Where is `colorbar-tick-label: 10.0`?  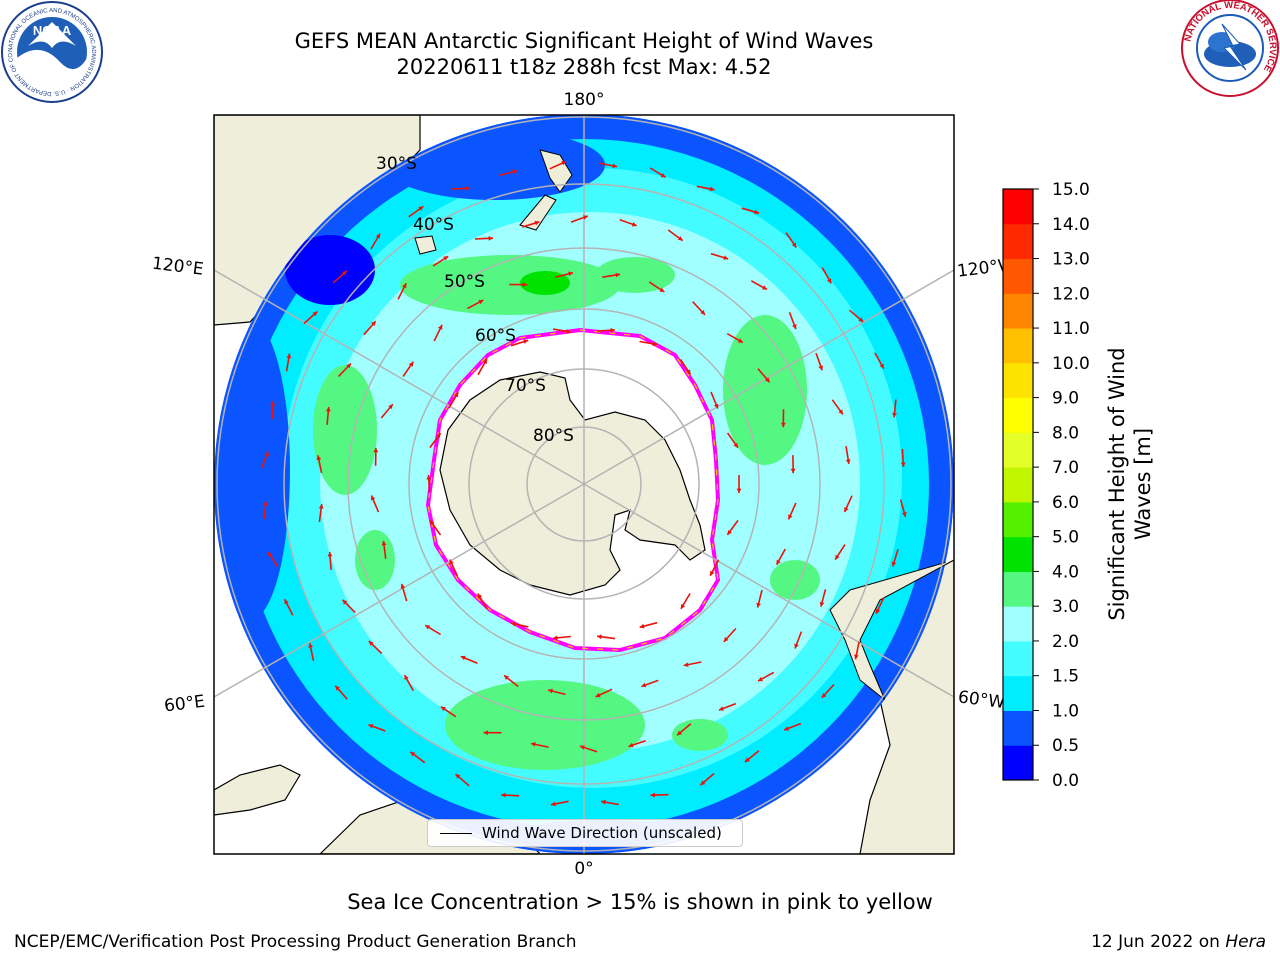 colorbar-tick-label: 10.0 is located at coordinates (1071, 364).